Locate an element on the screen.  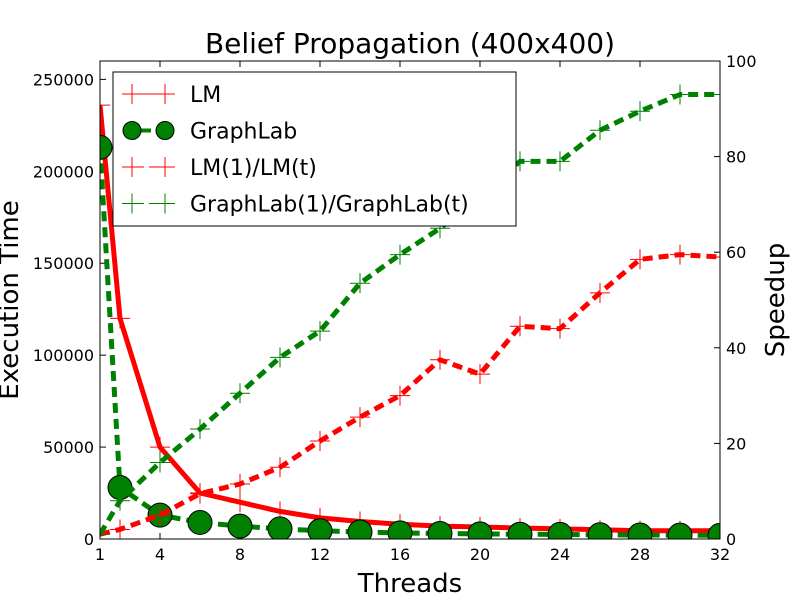
y-axis-right-label: Speedup is located at coordinates (776, 300).